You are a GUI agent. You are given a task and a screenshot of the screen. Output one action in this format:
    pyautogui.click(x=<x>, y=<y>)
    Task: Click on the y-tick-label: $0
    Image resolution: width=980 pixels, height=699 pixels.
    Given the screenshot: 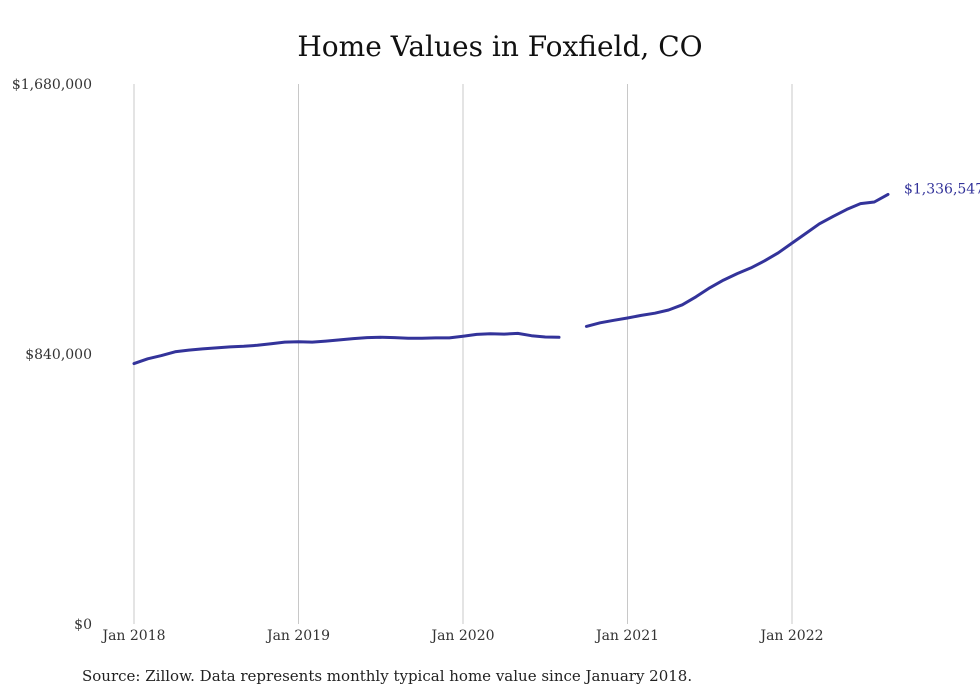 What is the action you would take?
    pyautogui.click(x=83, y=625)
    